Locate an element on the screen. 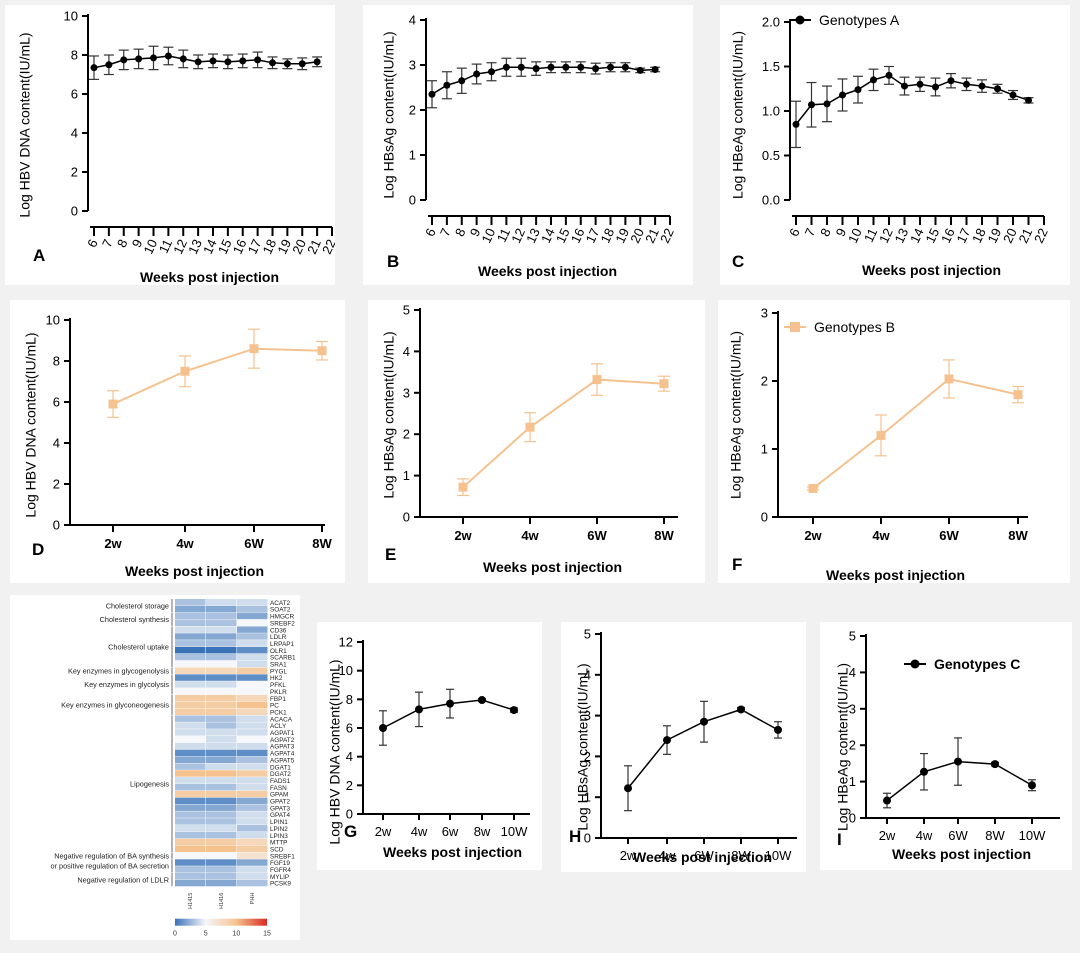 The height and width of the screenshot is (953, 1080). gene-label: PC is located at coordinates (274, 706).